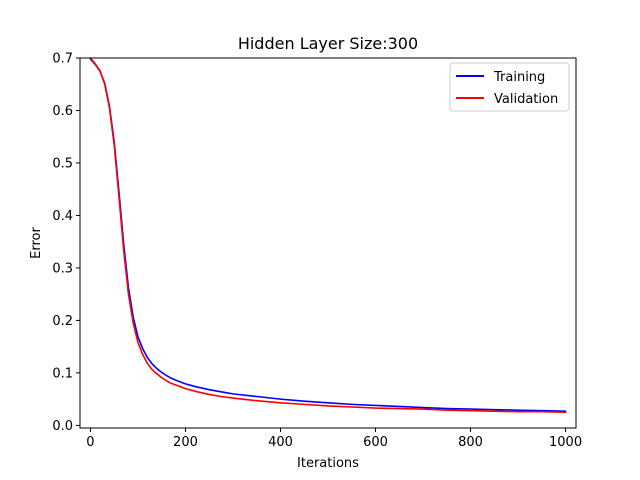  What do you see at coordinates (62, 373) in the screenshot?
I see `y-tick-label: 0.1` at bounding box center [62, 373].